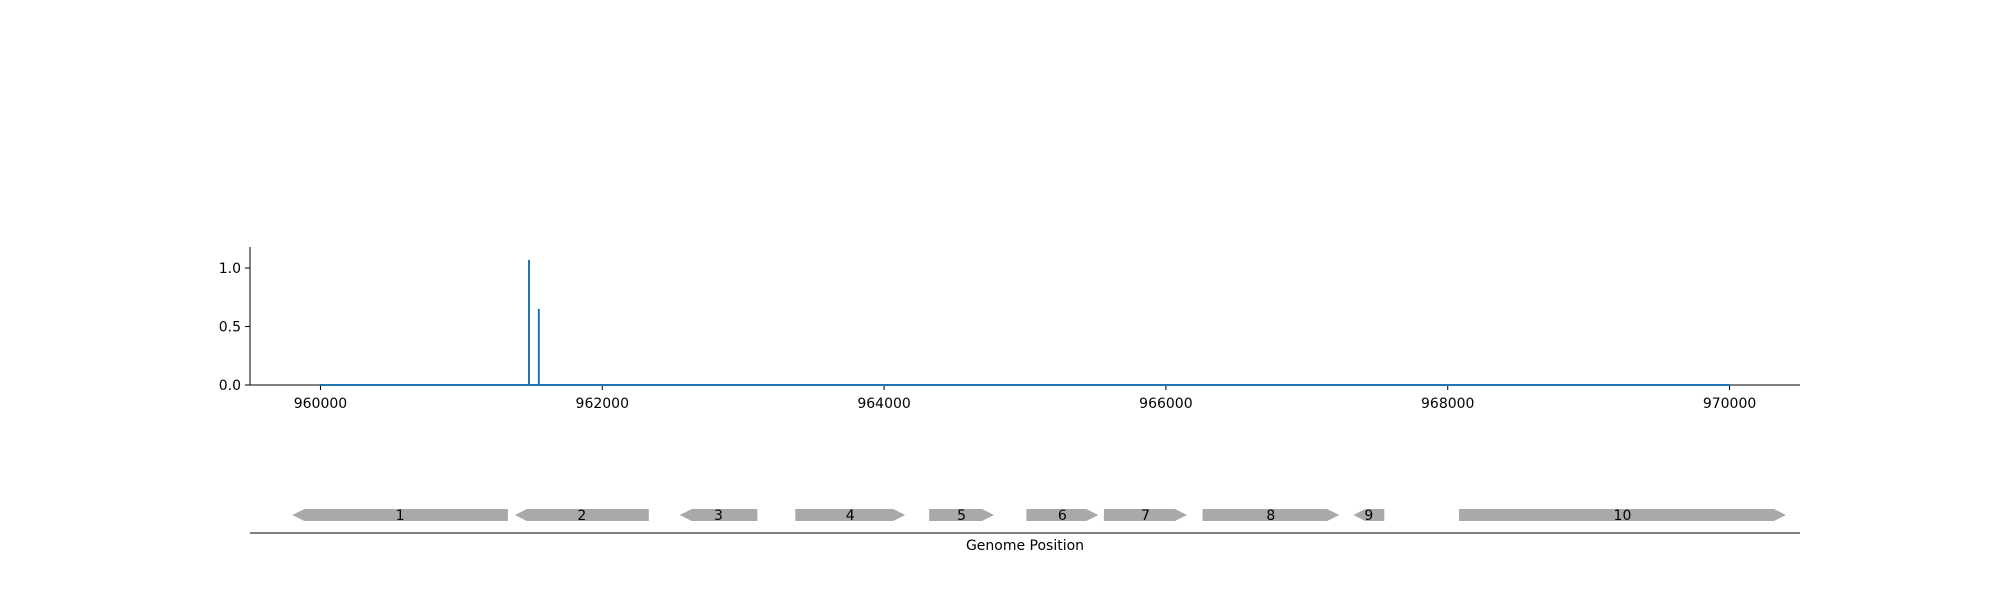 The image size is (2000, 600). Describe the element at coordinates (883, 404) in the screenshot. I see `x-tick-label: 964000` at that location.